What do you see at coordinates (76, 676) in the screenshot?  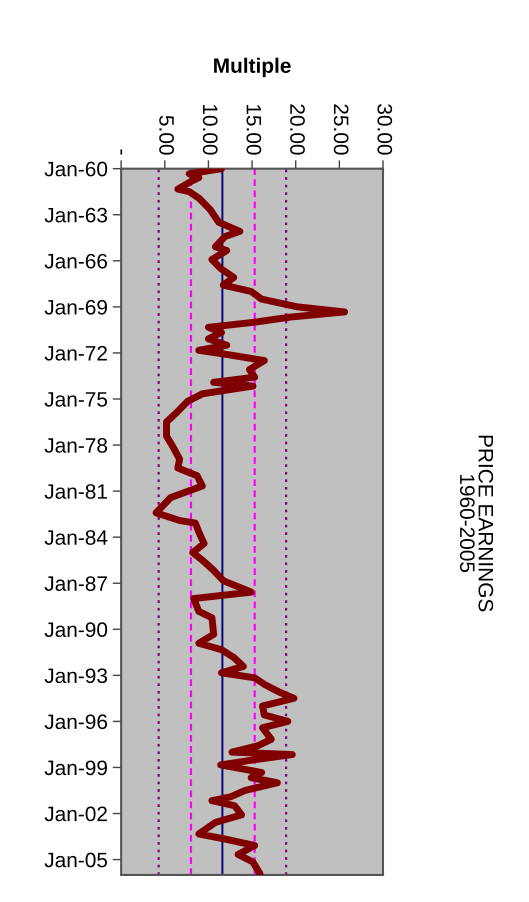 I see `y-tick-label: Jan-93` at bounding box center [76, 676].